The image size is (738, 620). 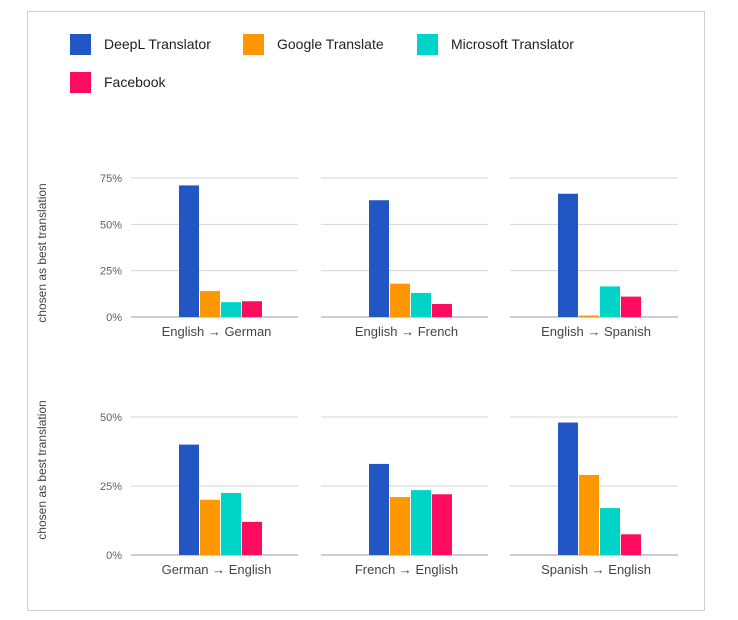 I want to click on legend-item-google: Google Translate, so click(x=313, y=44).